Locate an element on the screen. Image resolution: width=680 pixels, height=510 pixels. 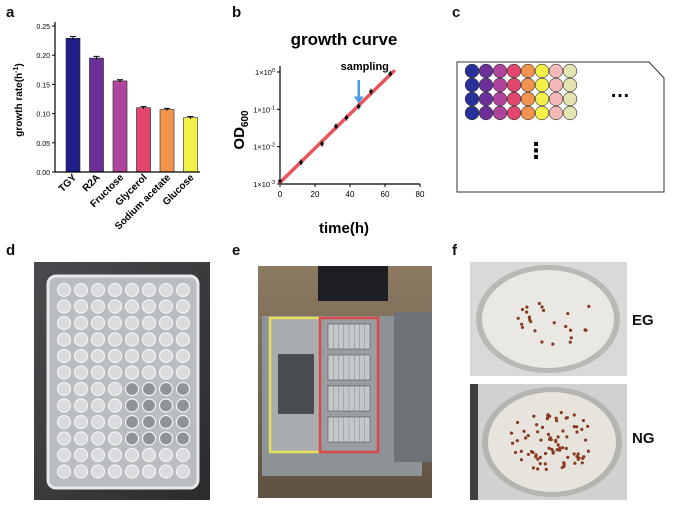
b-sampling-label: sampling is located at coordinates (365, 67).